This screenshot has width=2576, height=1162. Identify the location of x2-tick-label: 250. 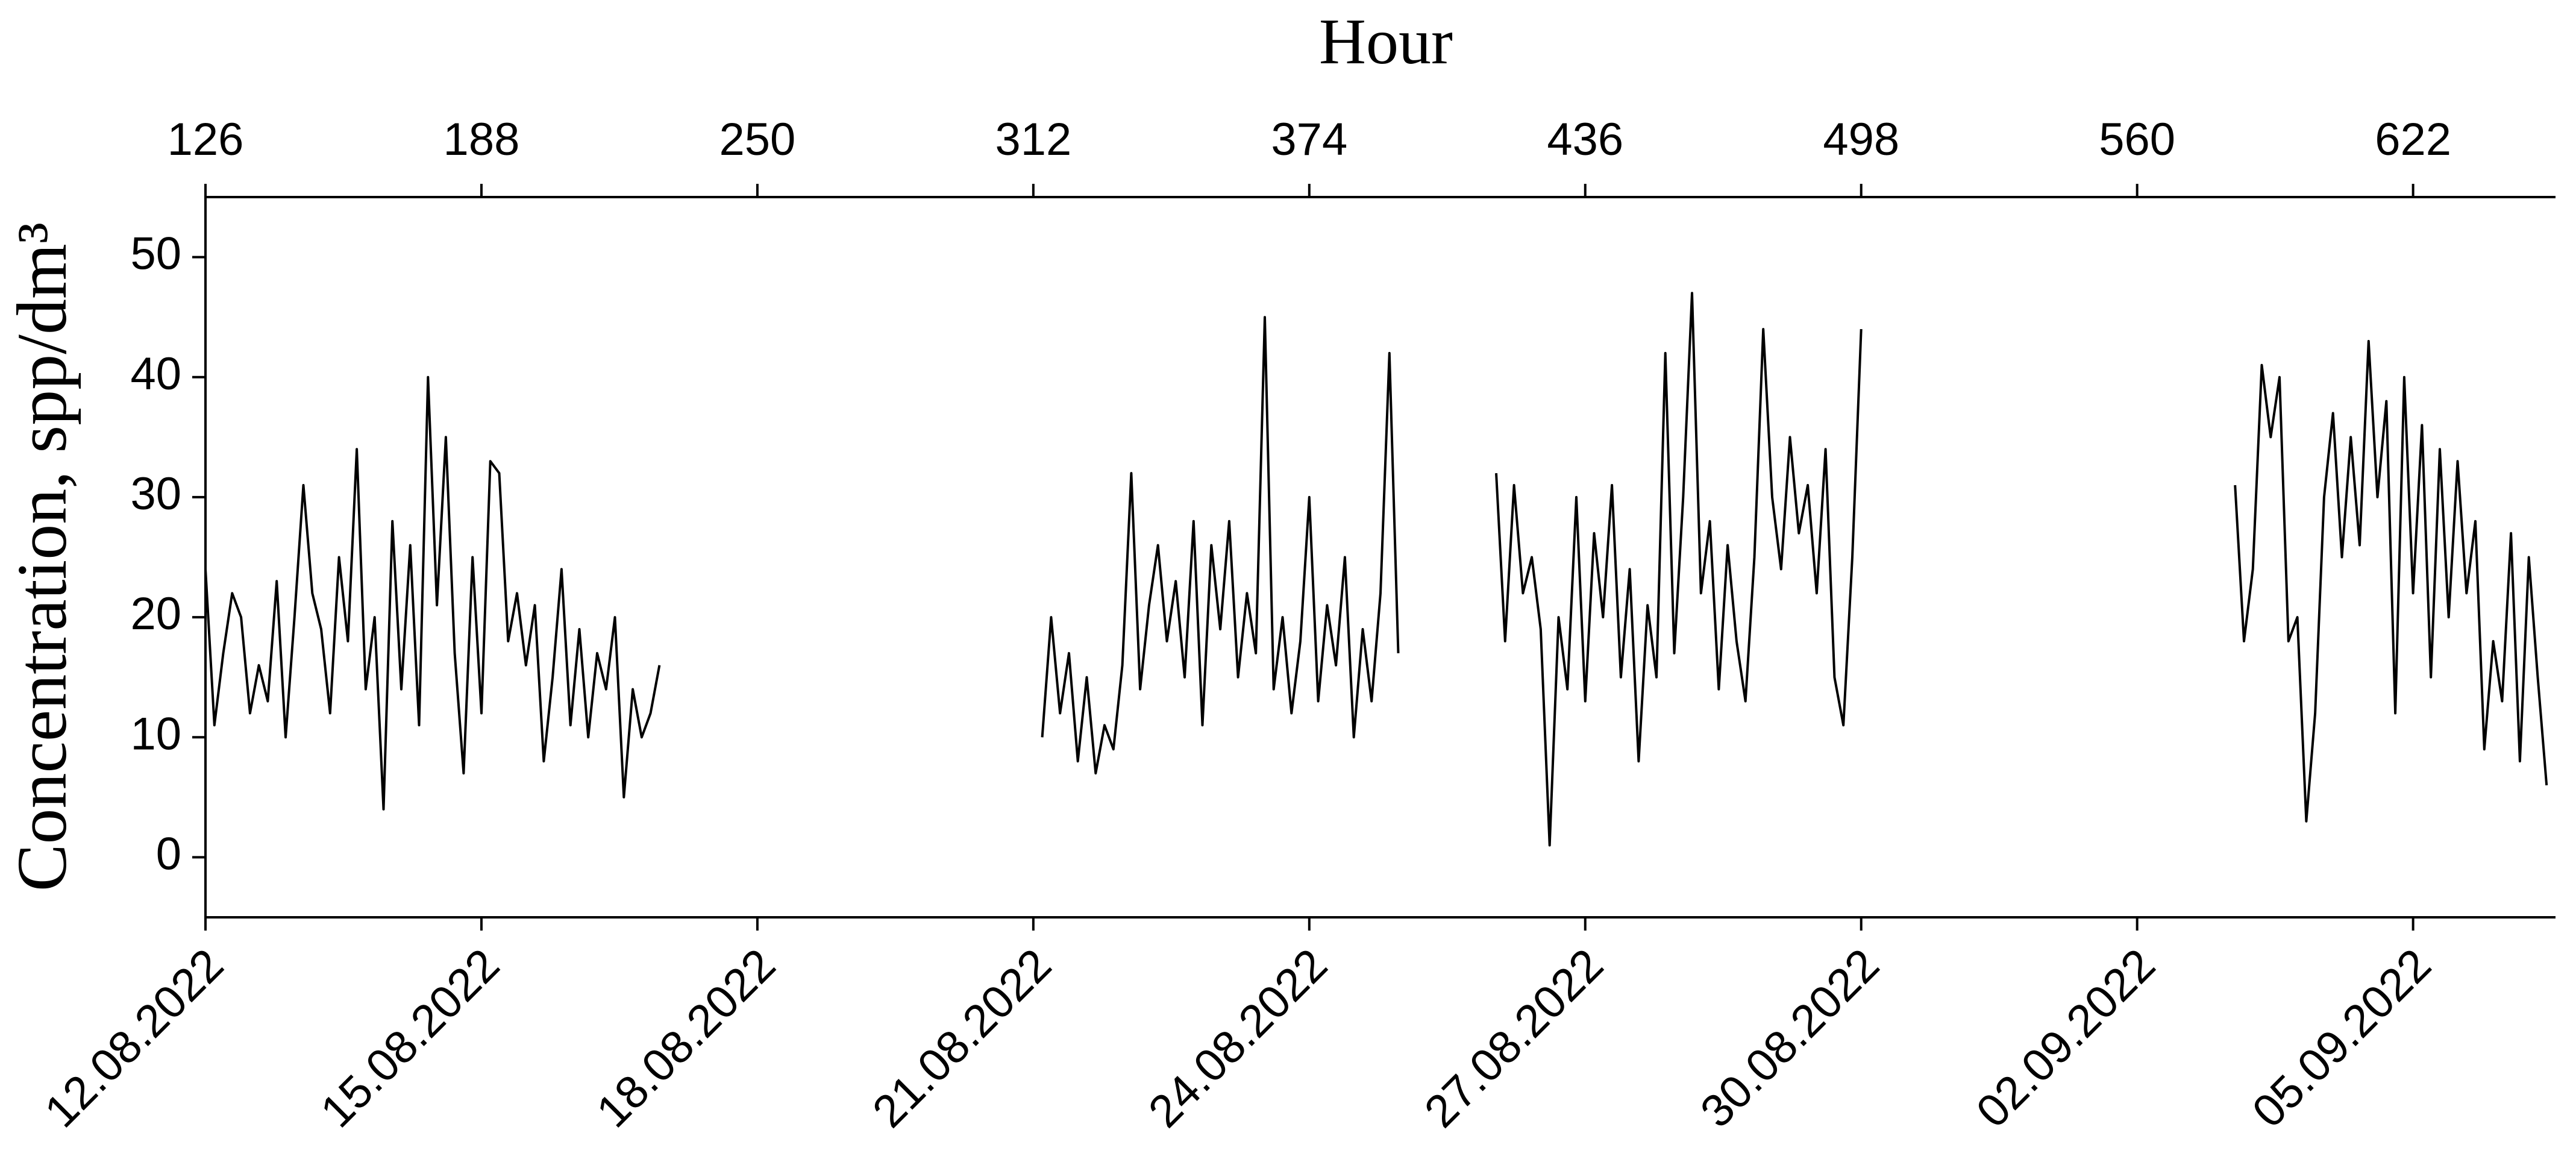
(757, 139).